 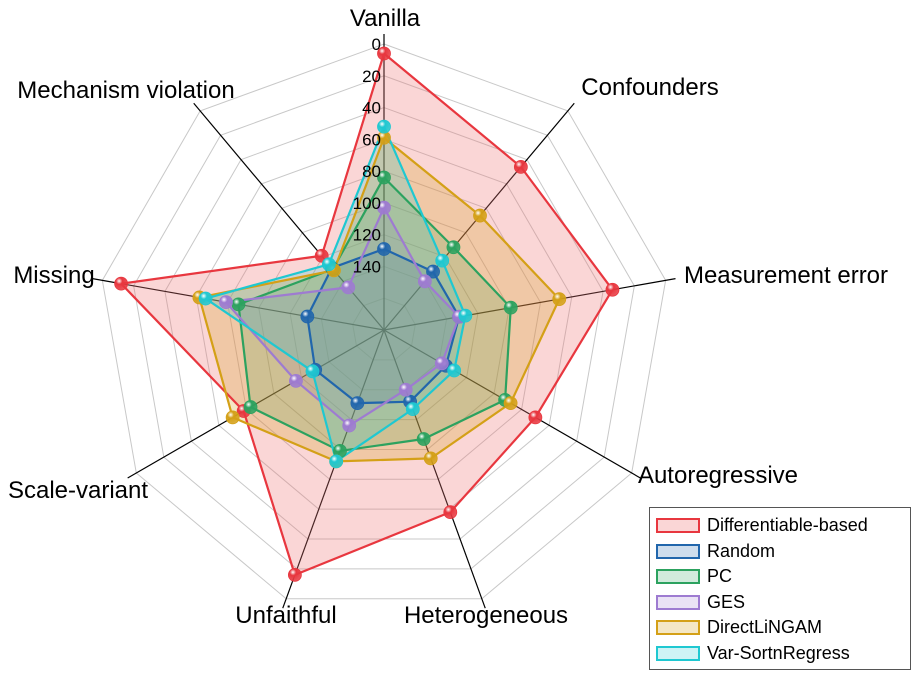 What do you see at coordinates (441, 363) in the screenshot?
I see `point-ges-autoregressive` at bounding box center [441, 363].